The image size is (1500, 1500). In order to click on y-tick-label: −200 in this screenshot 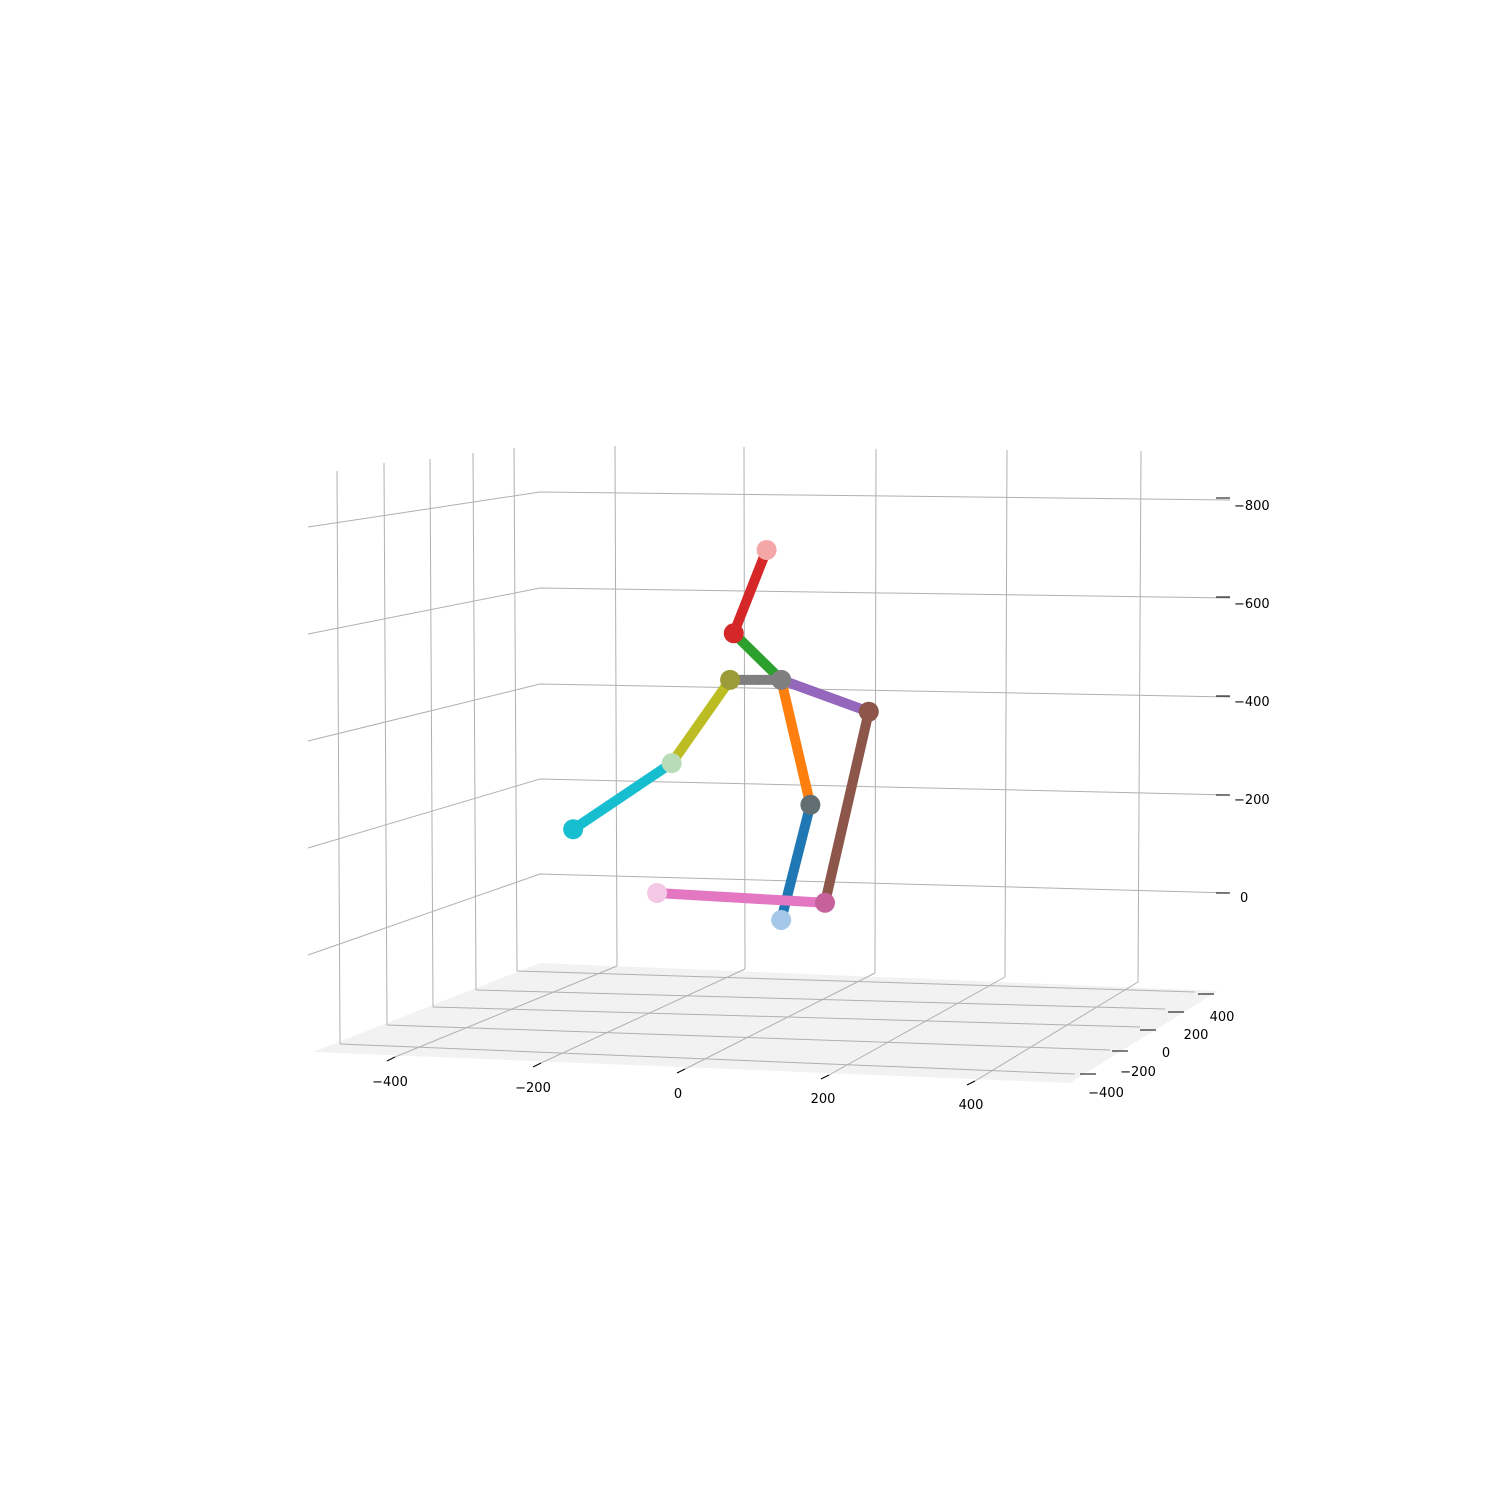, I will do `click(1138, 1072)`.